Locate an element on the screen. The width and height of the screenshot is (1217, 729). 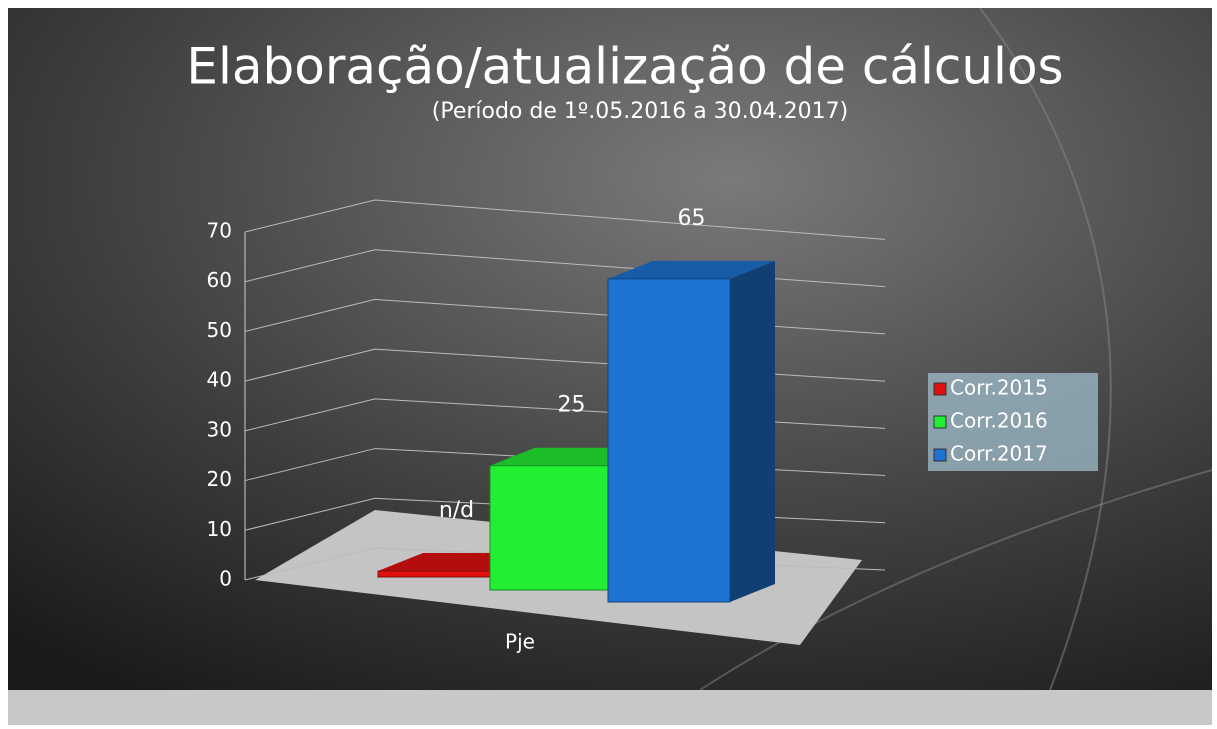
y-tick-label: 10 is located at coordinates (219, 529).